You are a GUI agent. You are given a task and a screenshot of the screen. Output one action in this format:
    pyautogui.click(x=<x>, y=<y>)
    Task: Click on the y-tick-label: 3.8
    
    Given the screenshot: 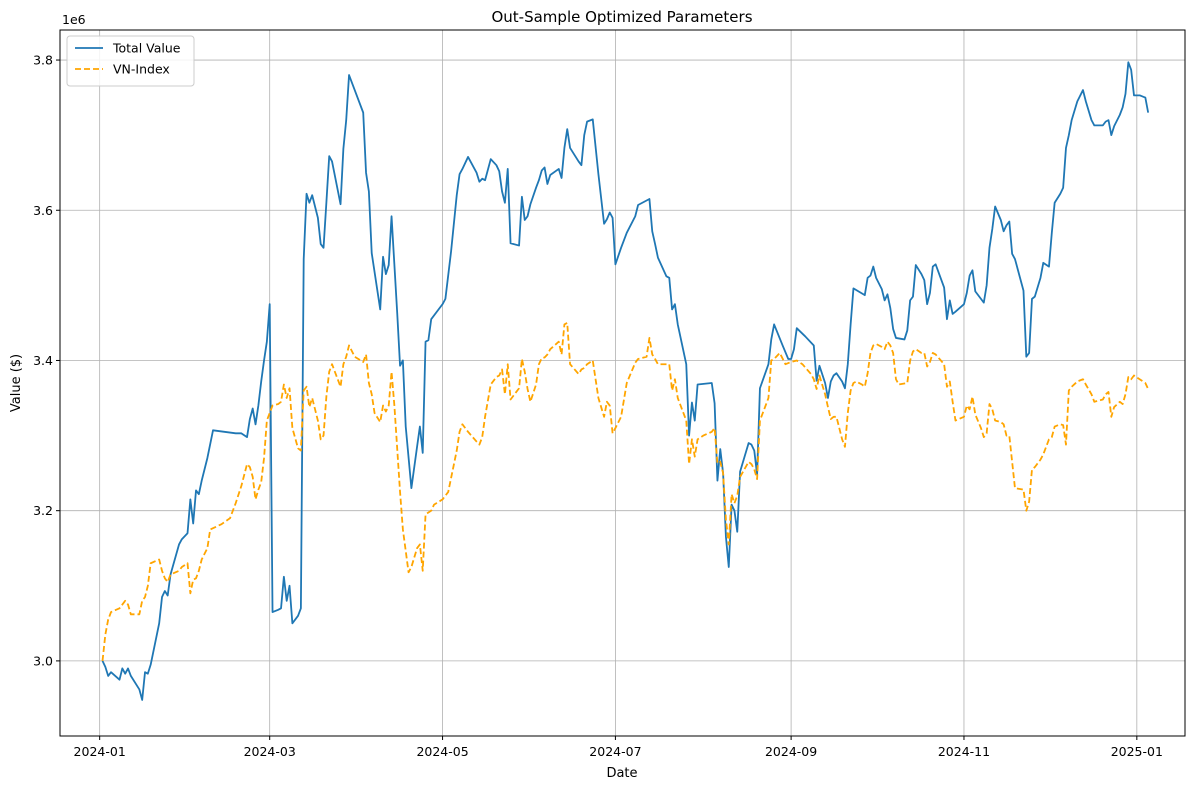 What is the action you would take?
    pyautogui.click(x=43, y=60)
    